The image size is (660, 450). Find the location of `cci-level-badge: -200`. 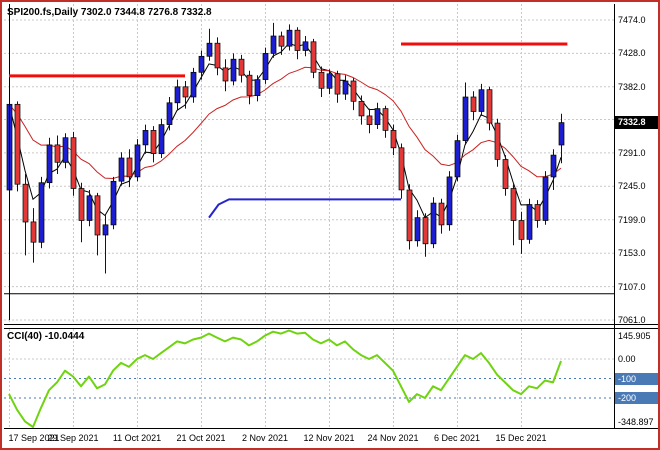

cci-level-badge: -200 is located at coordinates (636, 398).